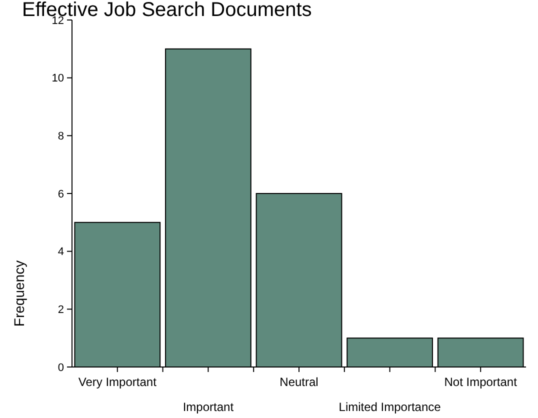 The width and height of the screenshot is (538, 418). I want to click on y-tick-label: 6, so click(61, 194).